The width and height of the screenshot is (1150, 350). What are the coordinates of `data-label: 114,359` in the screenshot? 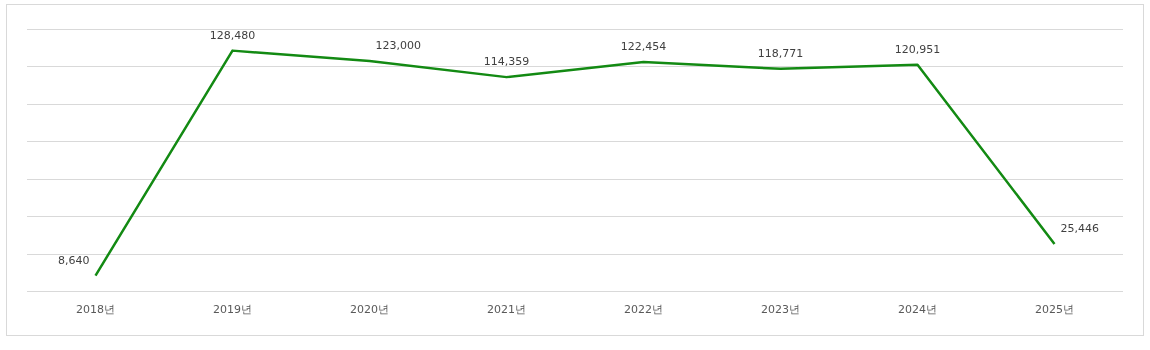 It's located at (506, 62).